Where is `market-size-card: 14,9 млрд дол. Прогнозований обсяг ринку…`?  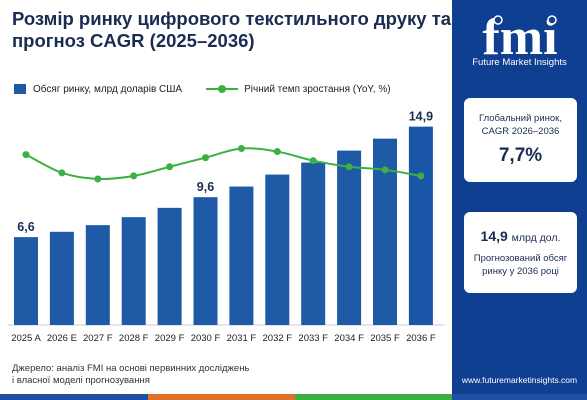 market-size-card: 14,9 млрд дол. Прогнозований обсяг ринку… is located at coordinates (520, 252).